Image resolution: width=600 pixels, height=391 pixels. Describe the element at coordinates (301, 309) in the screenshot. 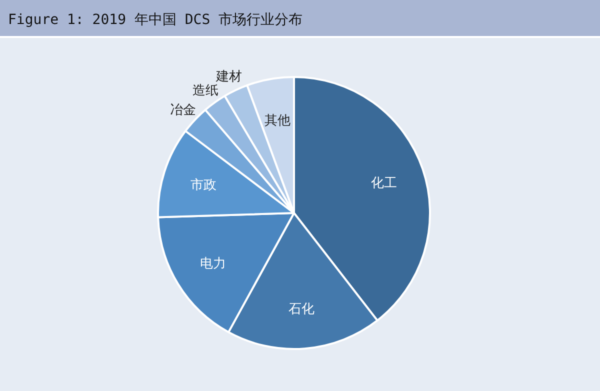

I see `slice-label: 石化` at that location.